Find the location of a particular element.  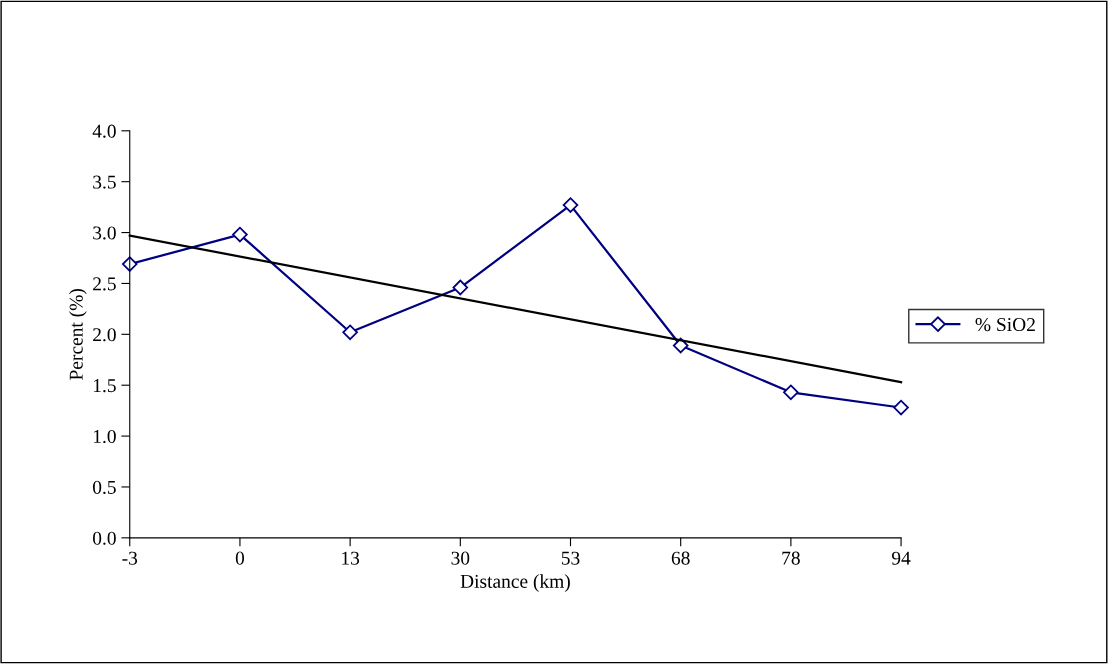

x-tick-label: -3 is located at coordinates (130, 558).